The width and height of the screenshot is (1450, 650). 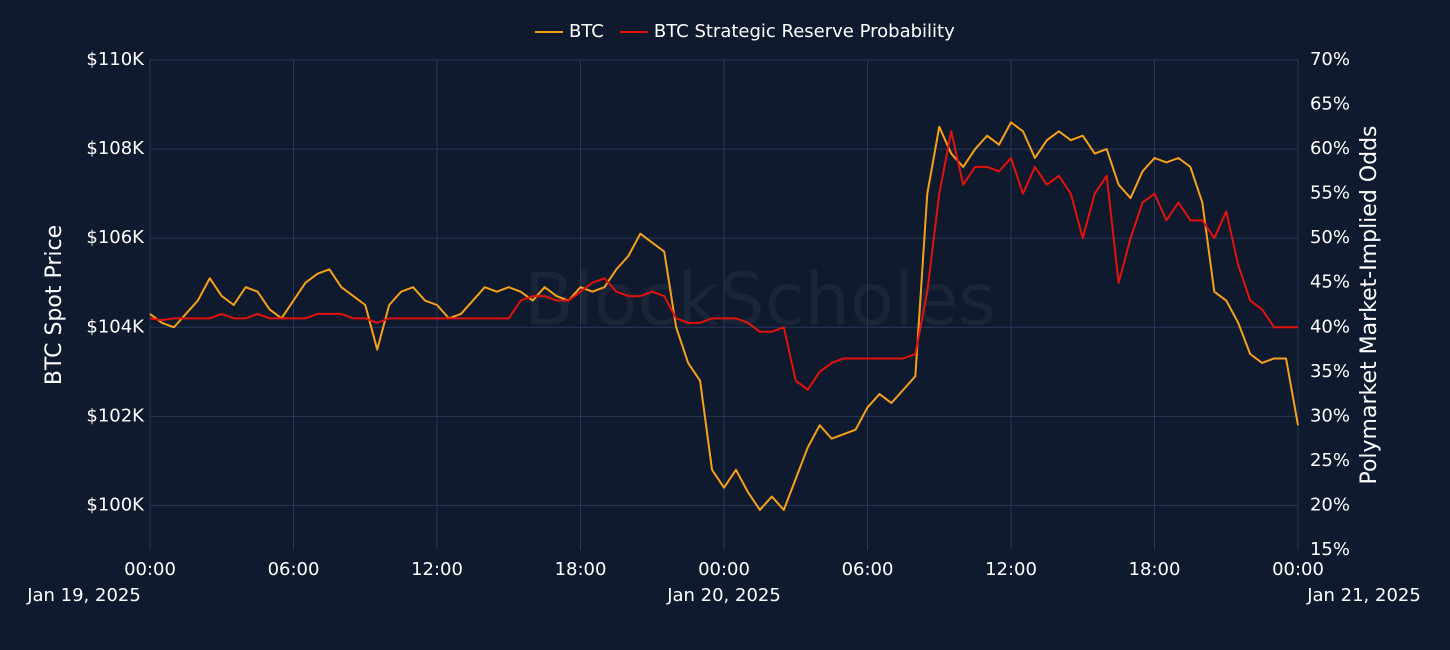 What do you see at coordinates (586, 31) in the screenshot?
I see `legend-label: BTC` at bounding box center [586, 31].